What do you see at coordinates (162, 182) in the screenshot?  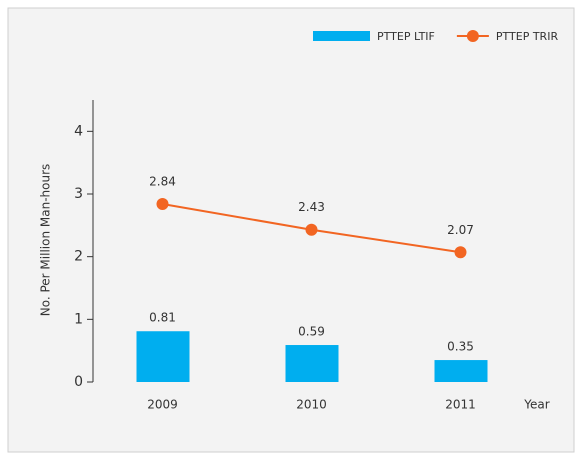 I see `data-label: 2.84` at bounding box center [162, 182].